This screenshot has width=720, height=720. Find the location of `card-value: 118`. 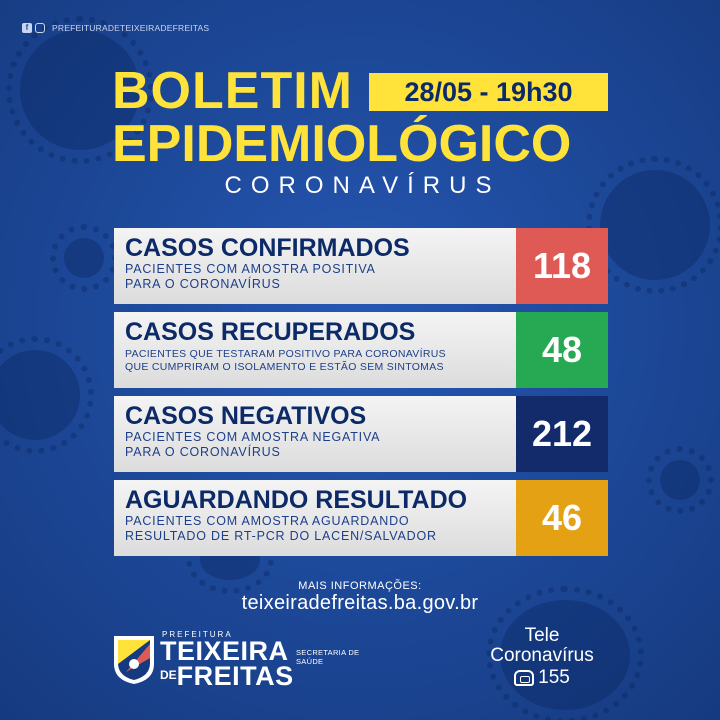

card-value: 118 is located at coordinates (562, 266).